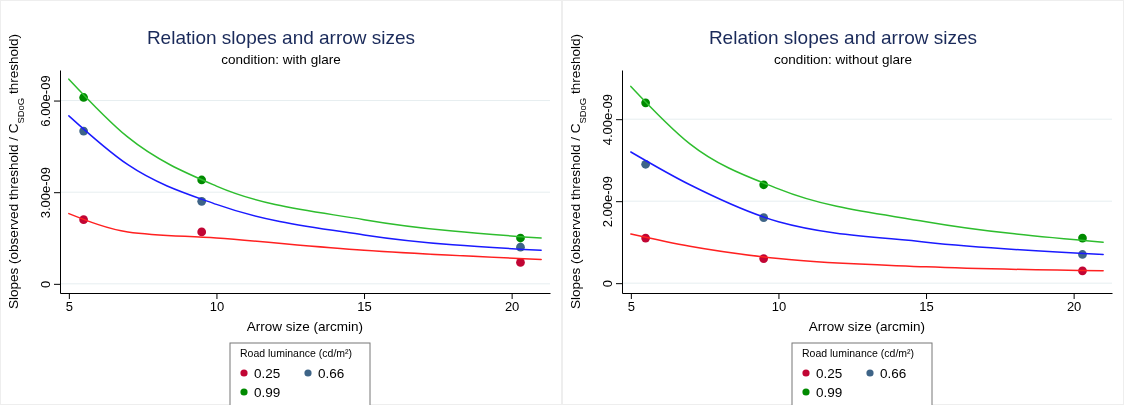 This screenshot has width=1124, height=405. What do you see at coordinates (45, 193) in the screenshot?
I see `y-tick-label: 3.00e-09` at bounding box center [45, 193].